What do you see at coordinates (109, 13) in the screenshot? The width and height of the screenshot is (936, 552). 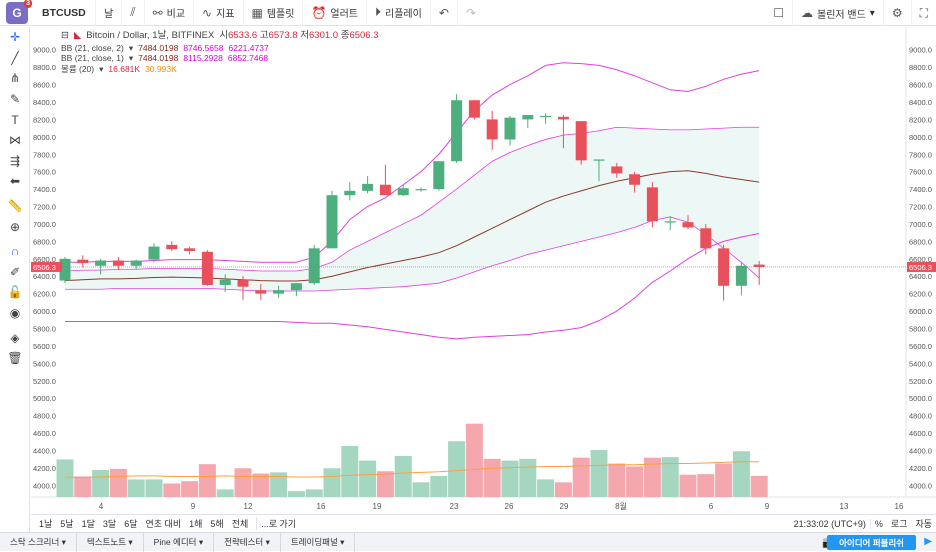 I see `interval-button: 날` at bounding box center [109, 13].